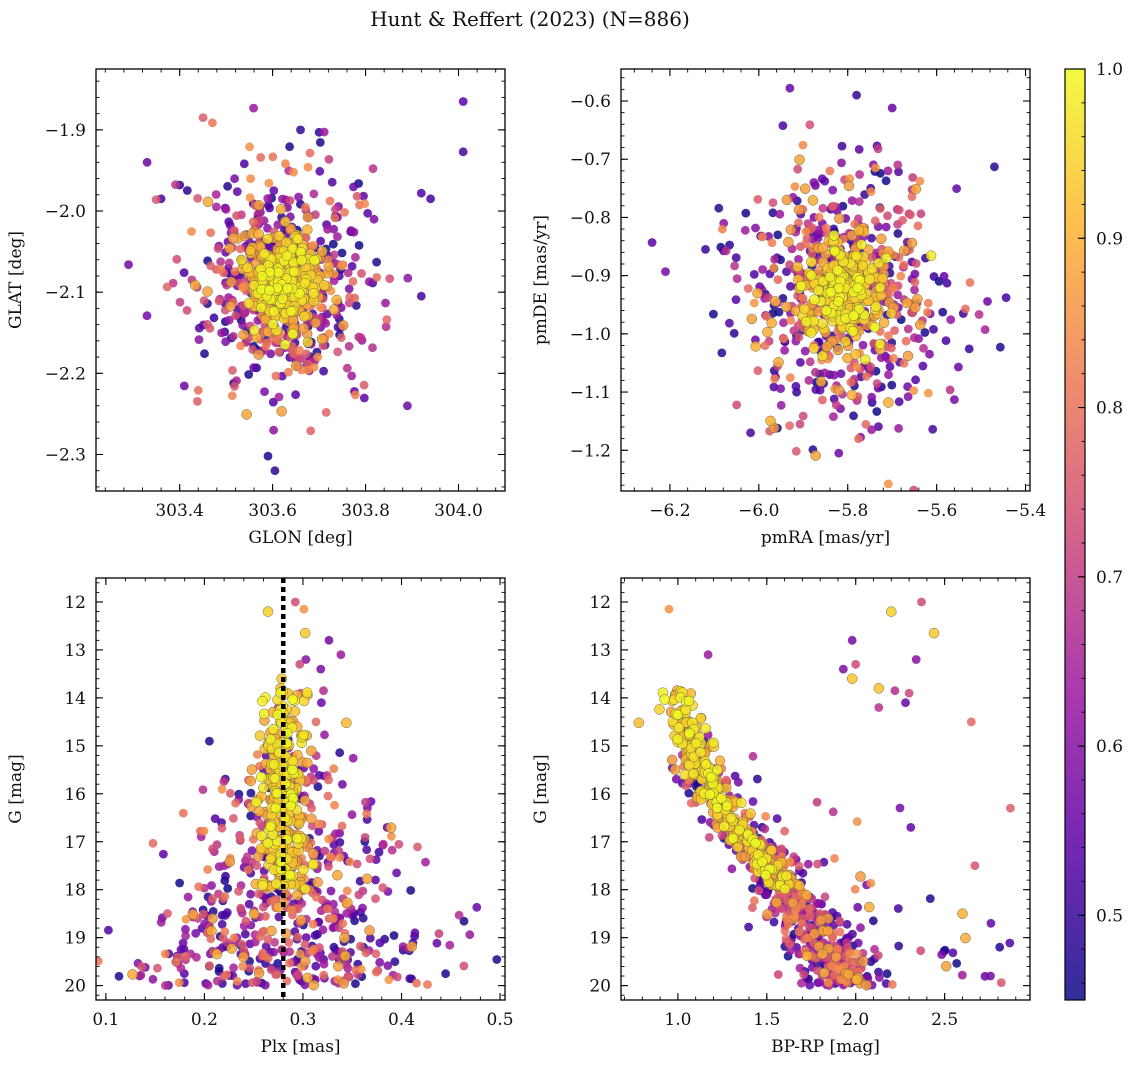 This screenshot has height=1068, width=1136. I want to click on colorbar-tick-label: 0.9, so click(1109, 239).